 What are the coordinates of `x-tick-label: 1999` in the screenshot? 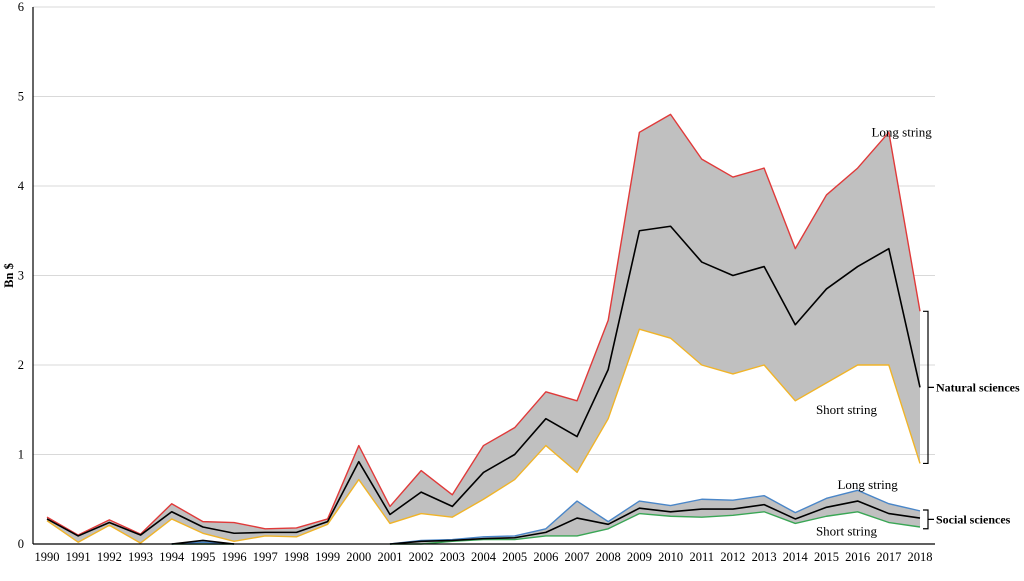 It's located at (327, 557).